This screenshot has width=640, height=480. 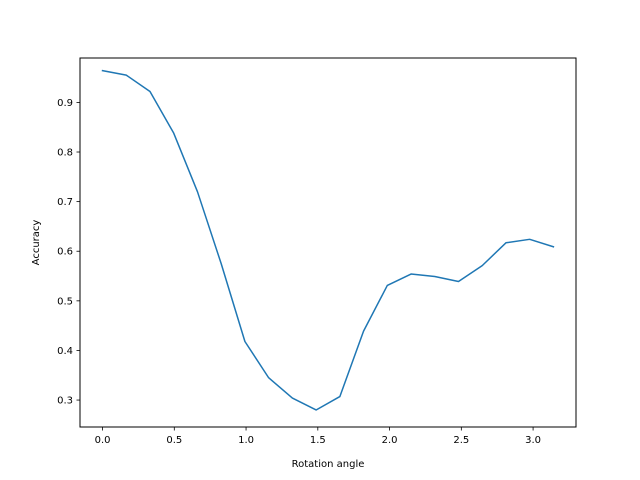 What do you see at coordinates (533, 440) in the screenshot?
I see `x-tick-label: 3.0` at bounding box center [533, 440].